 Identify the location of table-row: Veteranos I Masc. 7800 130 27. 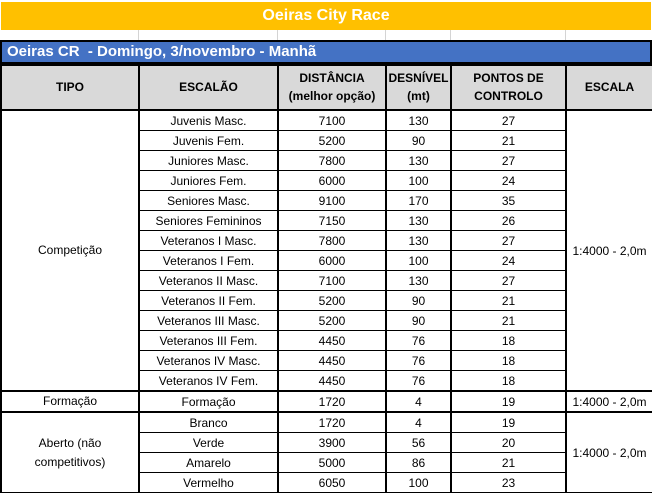
(326, 240).